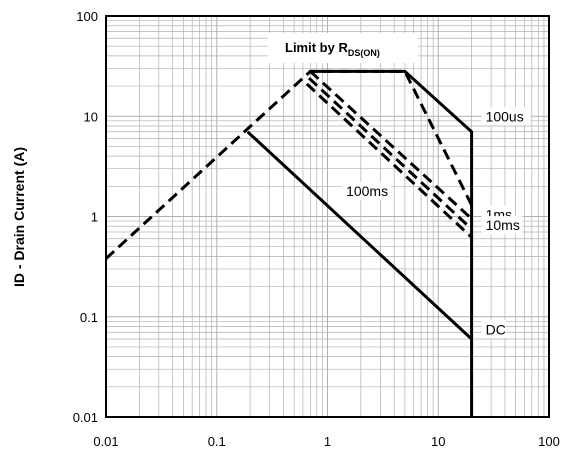 The height and width of the screenshot is (454, 568). Describe the element at coordinates (391, 145) in the screenshot. I see `series-line-1ms` at that location.